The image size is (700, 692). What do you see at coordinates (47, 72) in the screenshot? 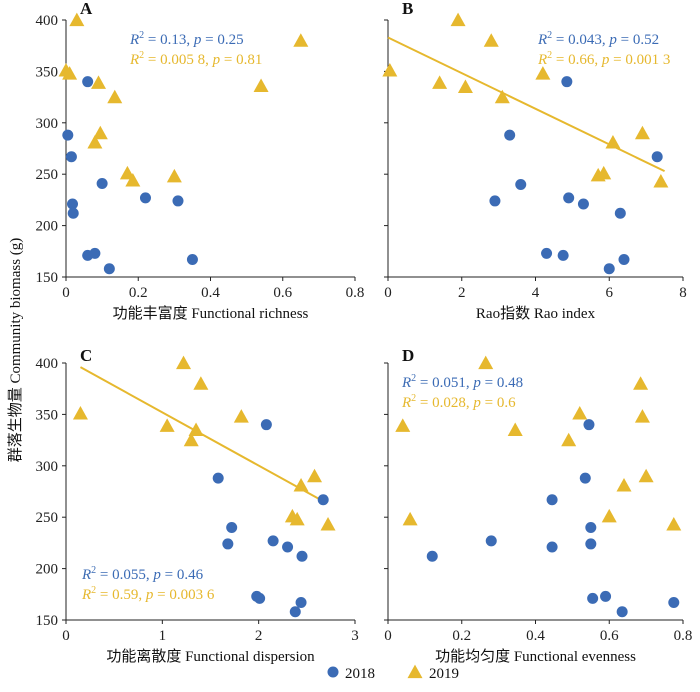
I see `y-tick-label: 350` at bounding box center [47, 72].